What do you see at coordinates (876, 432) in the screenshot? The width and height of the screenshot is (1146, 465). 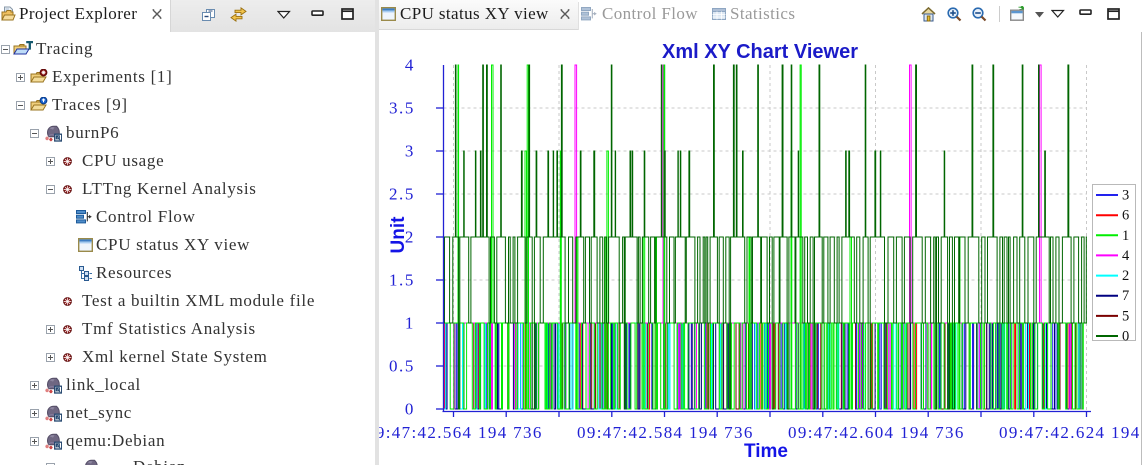 I see `svg-text: 09:47:42.604 194 736` at bounding box center [876, 432].